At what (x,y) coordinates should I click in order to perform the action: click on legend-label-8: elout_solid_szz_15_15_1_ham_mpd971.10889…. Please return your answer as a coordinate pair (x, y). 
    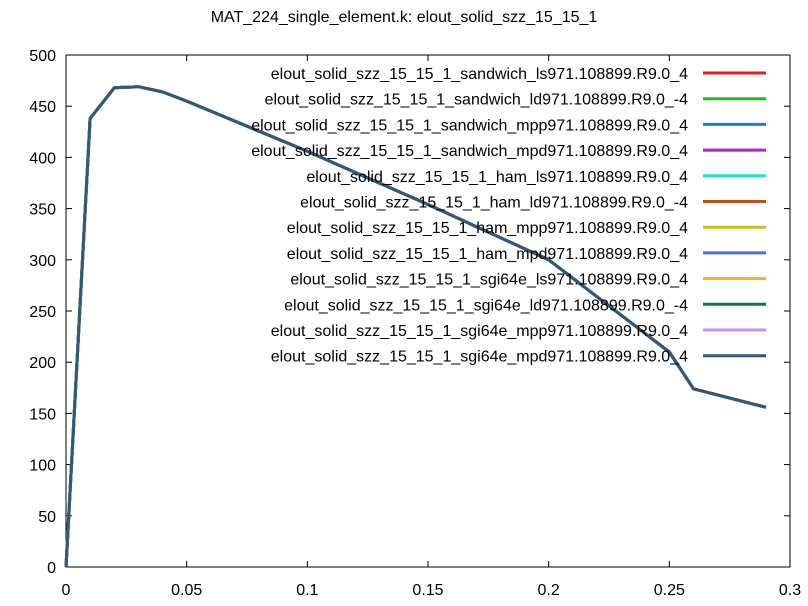
    Looking at the image, I should click on (487, 254).